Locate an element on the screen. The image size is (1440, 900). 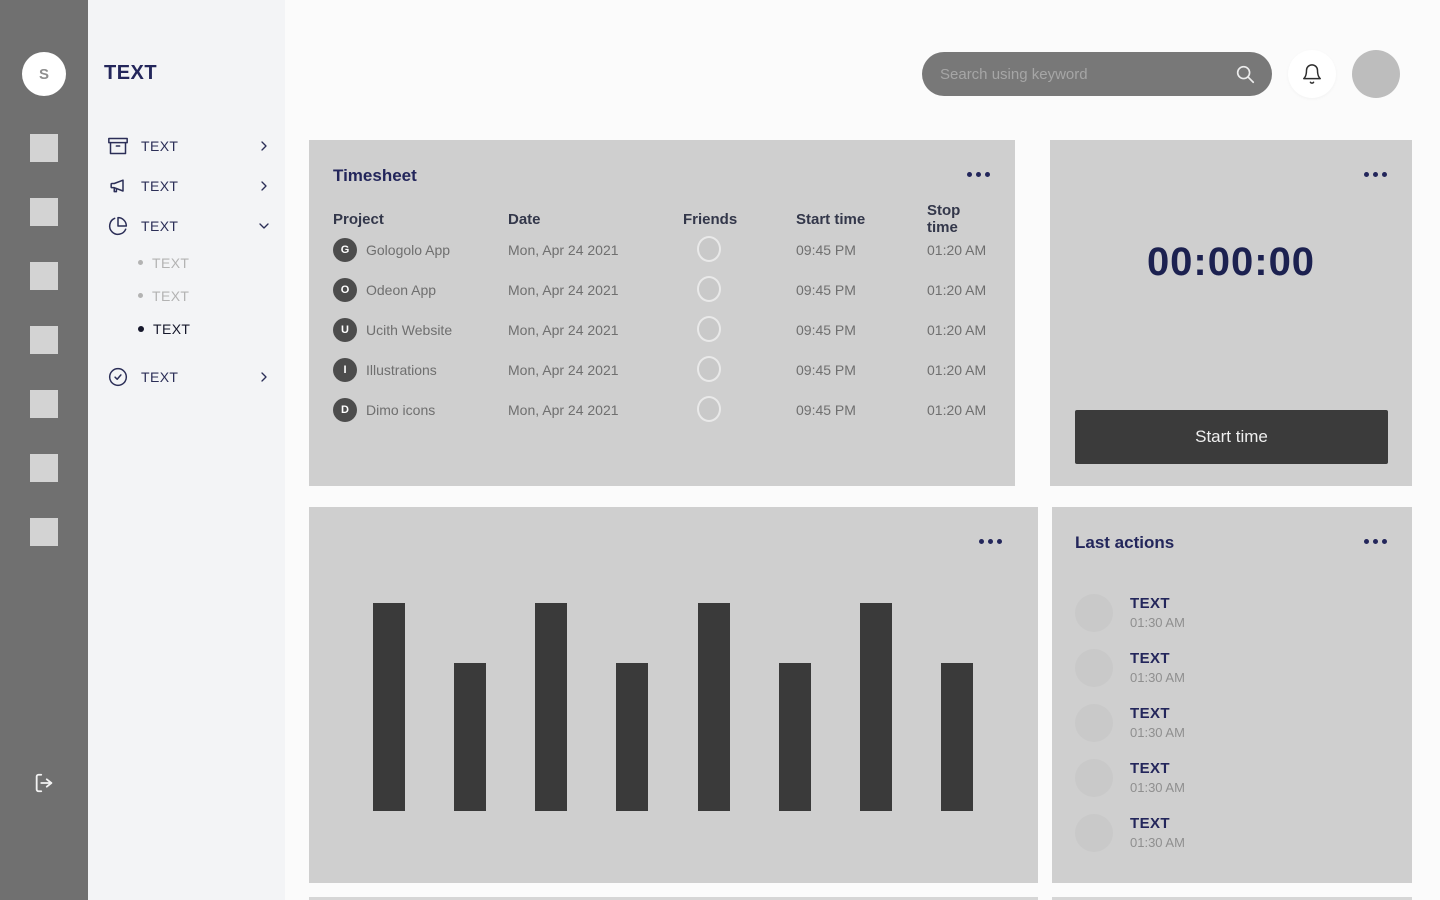
column-header: Project is located at coordinates (358, 219).